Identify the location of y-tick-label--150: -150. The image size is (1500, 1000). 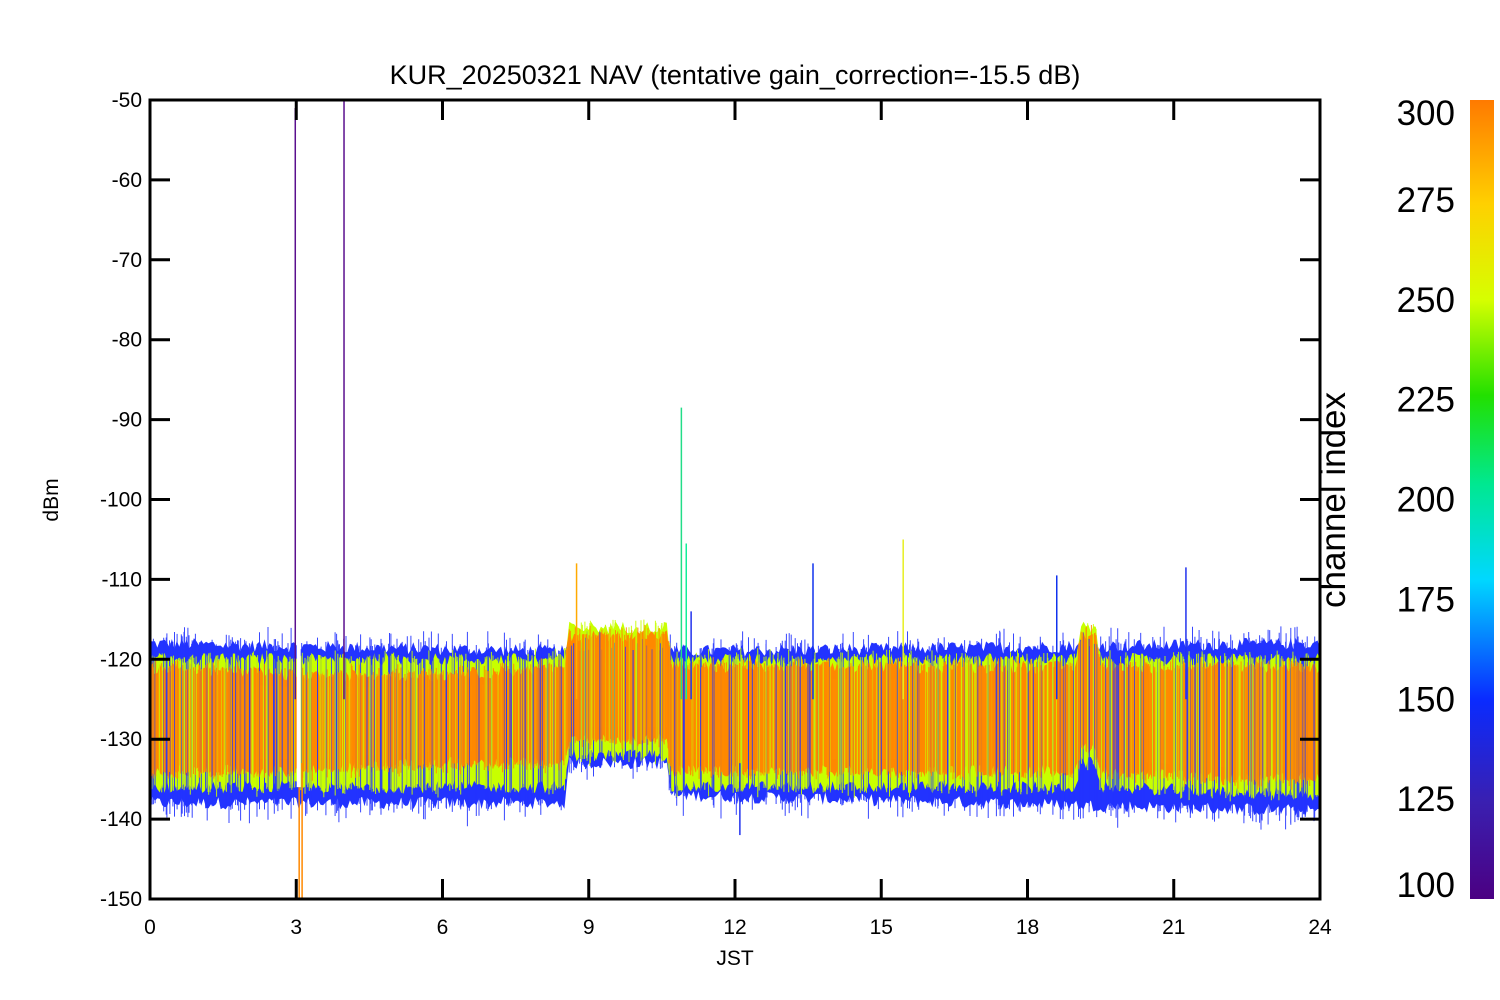
(121, 899).